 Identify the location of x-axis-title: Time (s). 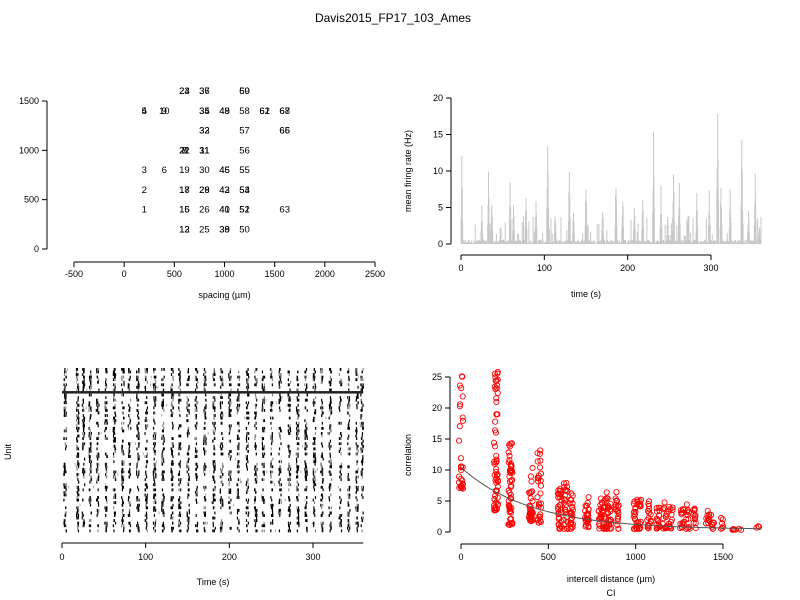
(213, 582).